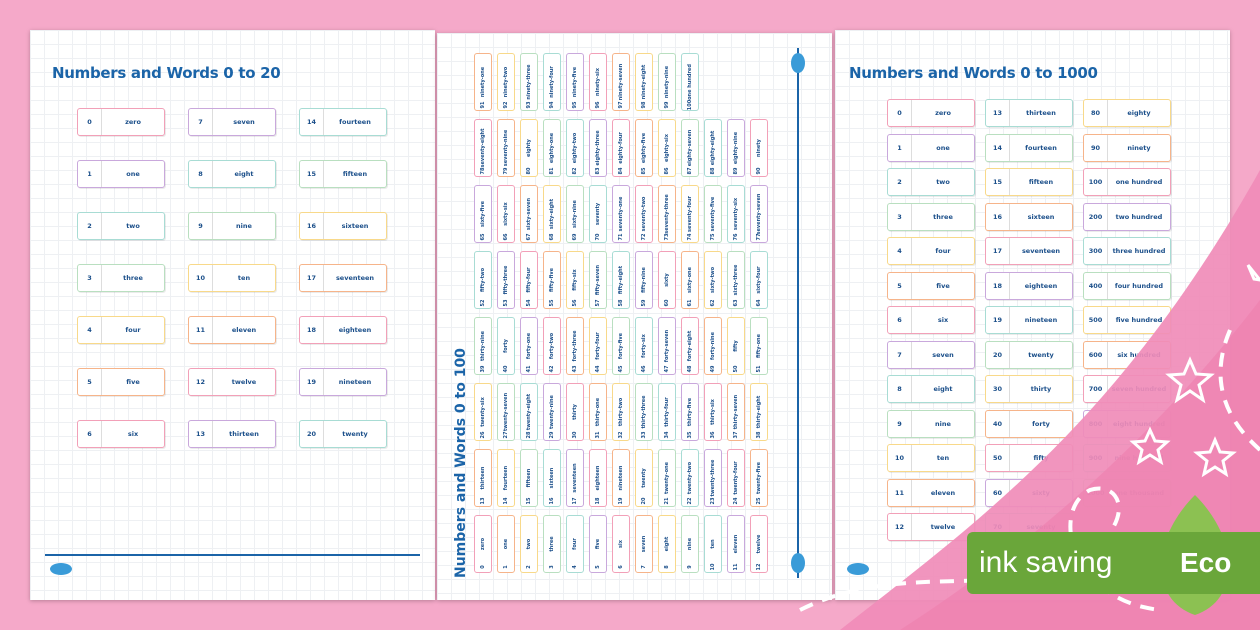 The image size is (1260, 630). Describe the element at coordinates (552, 478) in the screenshot. I see `number-card: sixteen 16` at that location.